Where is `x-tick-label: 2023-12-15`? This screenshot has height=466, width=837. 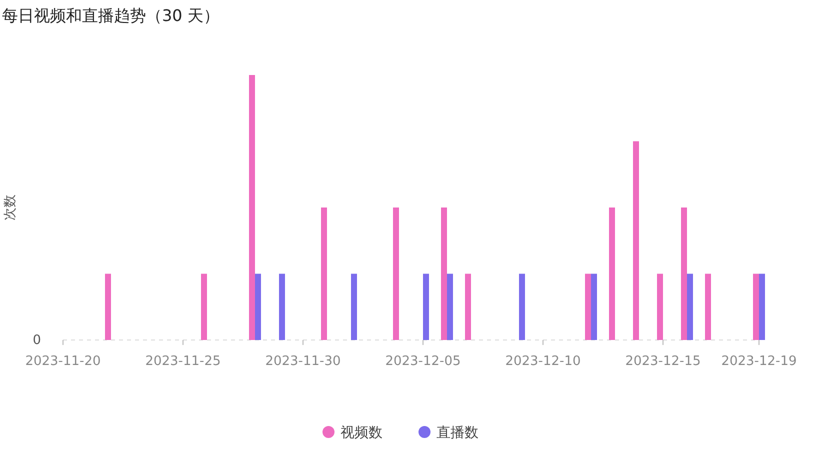
x-tick-label: 2023-12-15 is located at coordinates (663, 361).